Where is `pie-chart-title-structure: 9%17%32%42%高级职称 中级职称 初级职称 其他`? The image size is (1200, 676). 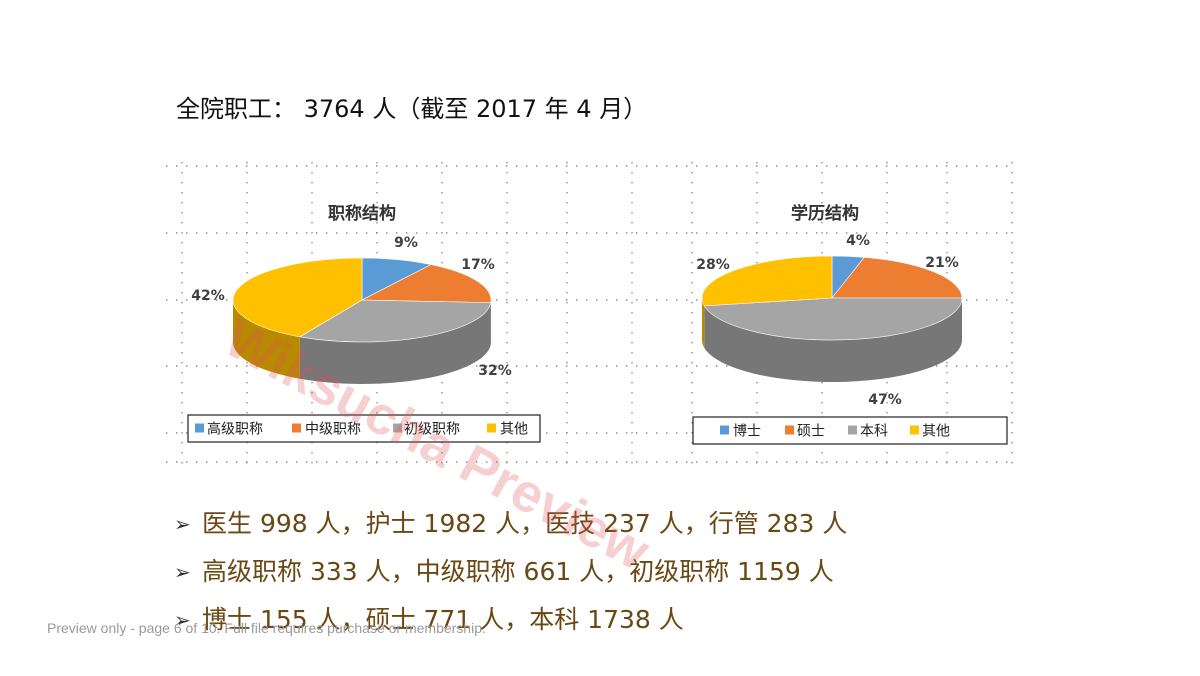
pie-chart-title-structure: 9%17%32%42%高级职称 中级职称 初级职称 其他 is located at coordinates (364, 339).